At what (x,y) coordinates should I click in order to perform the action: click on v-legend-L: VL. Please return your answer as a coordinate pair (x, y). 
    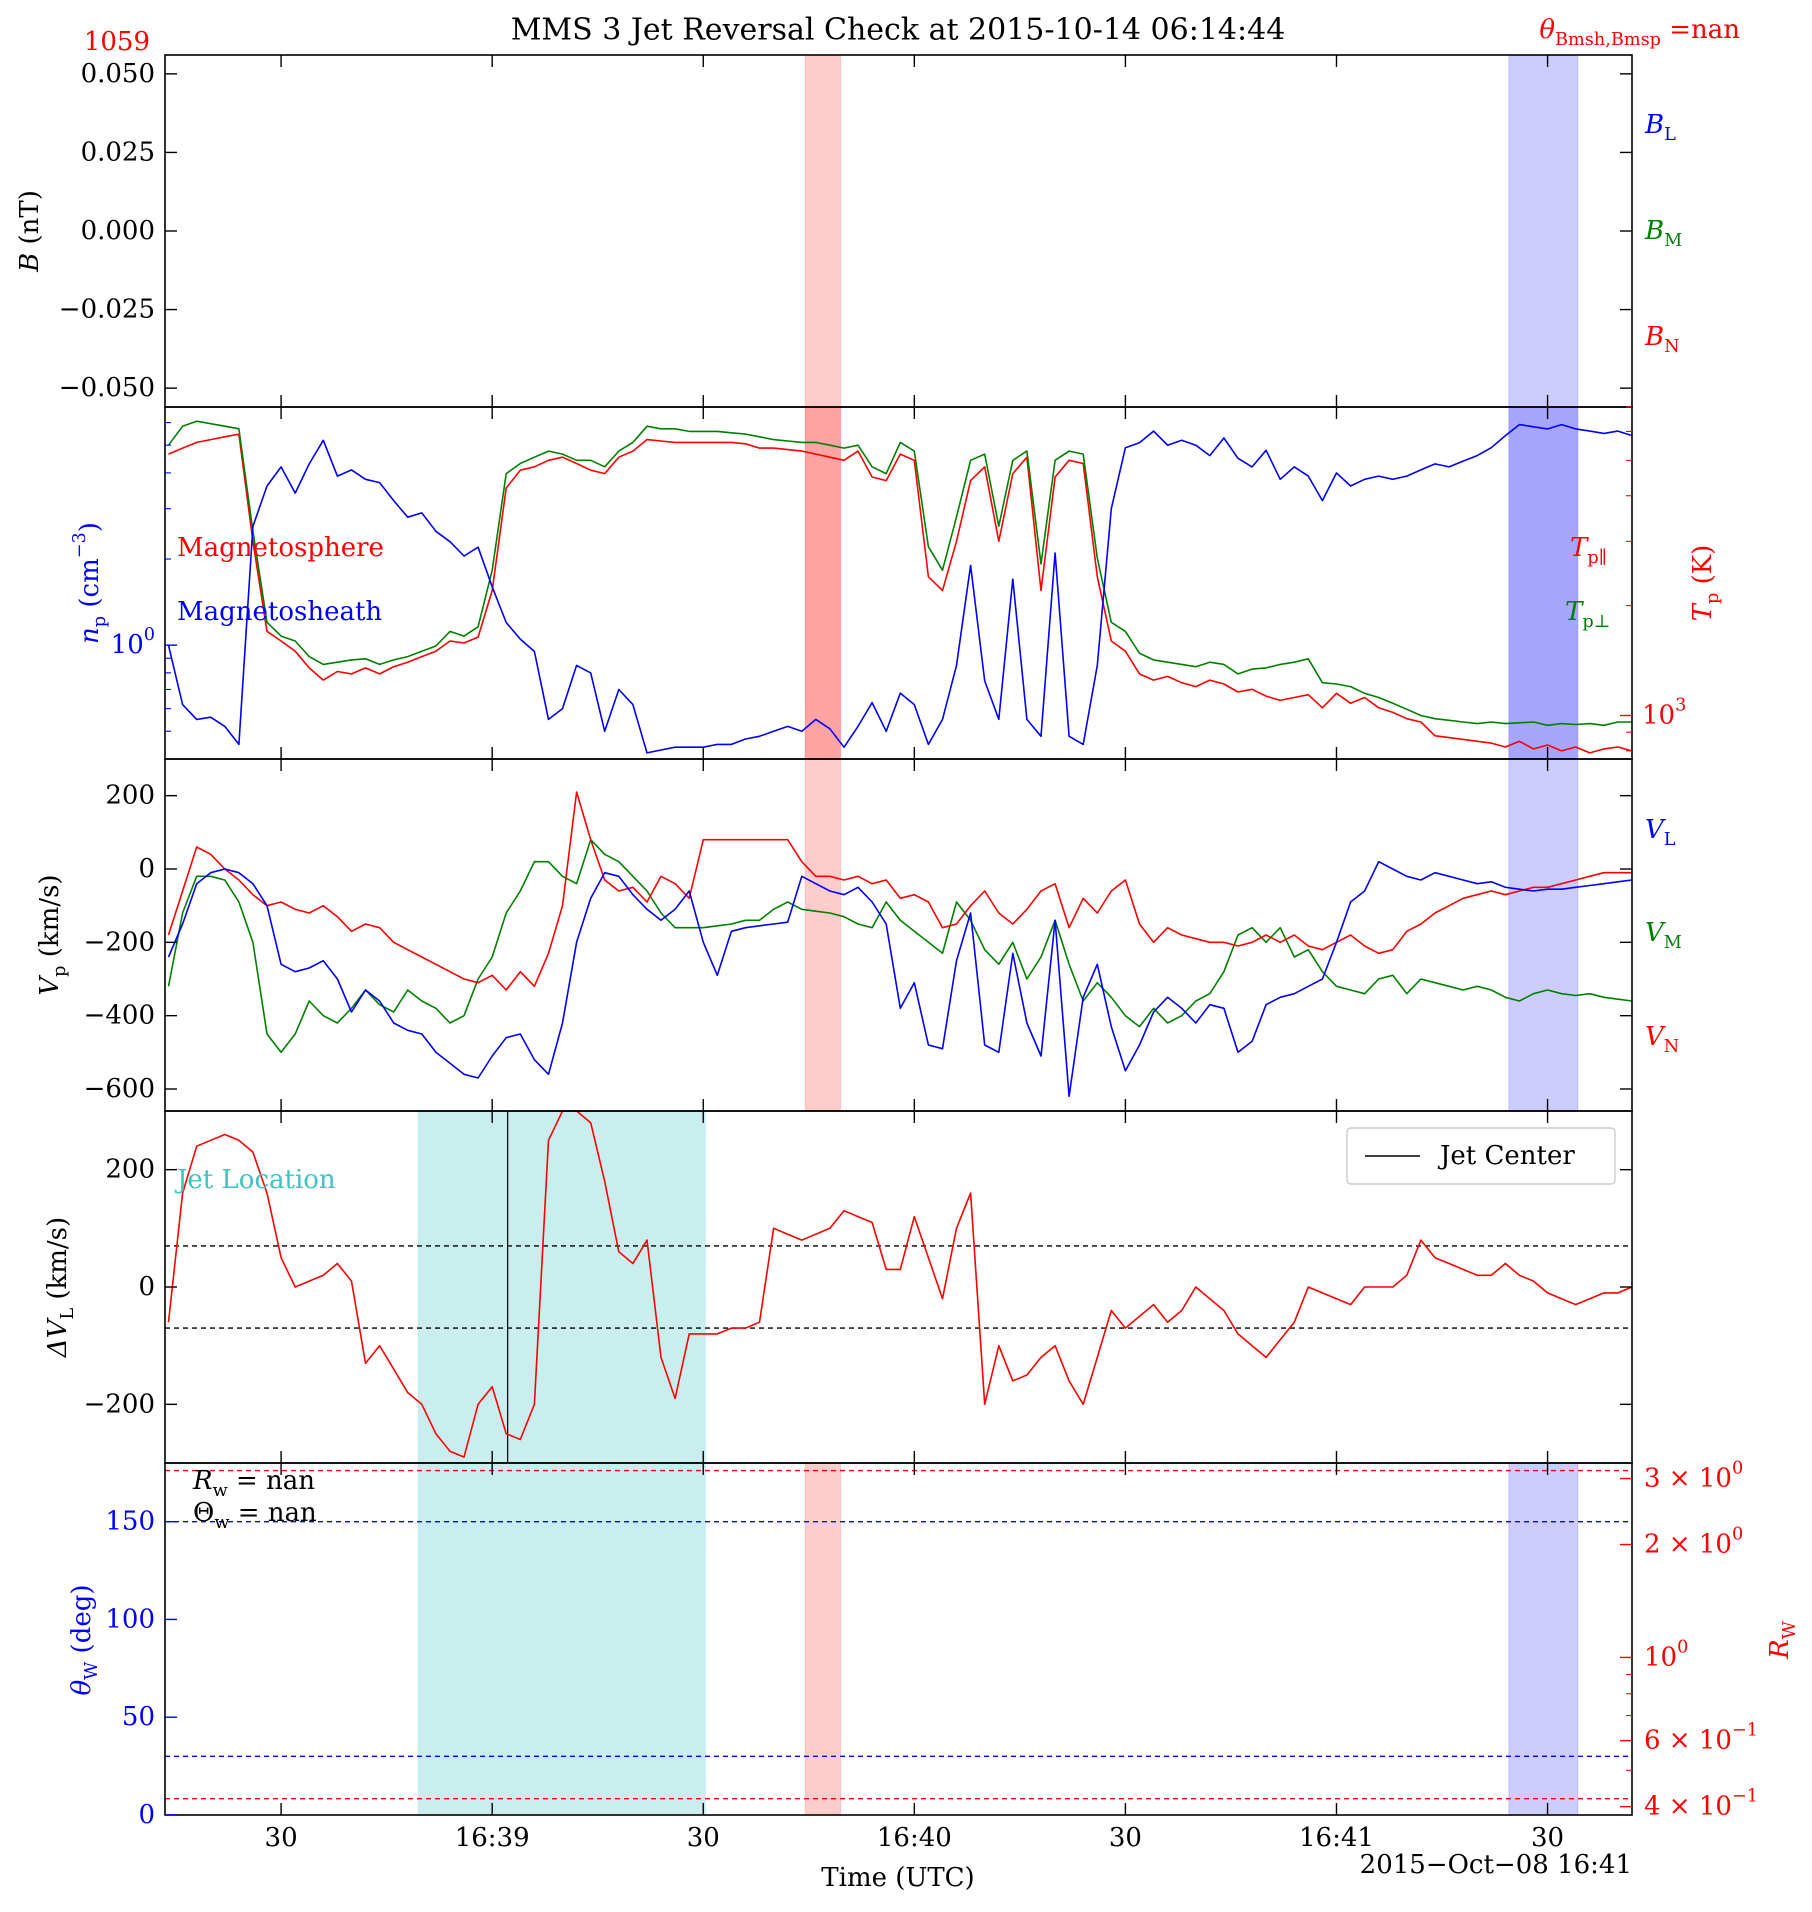
    Looking at the image, I should click on (1660, 832).